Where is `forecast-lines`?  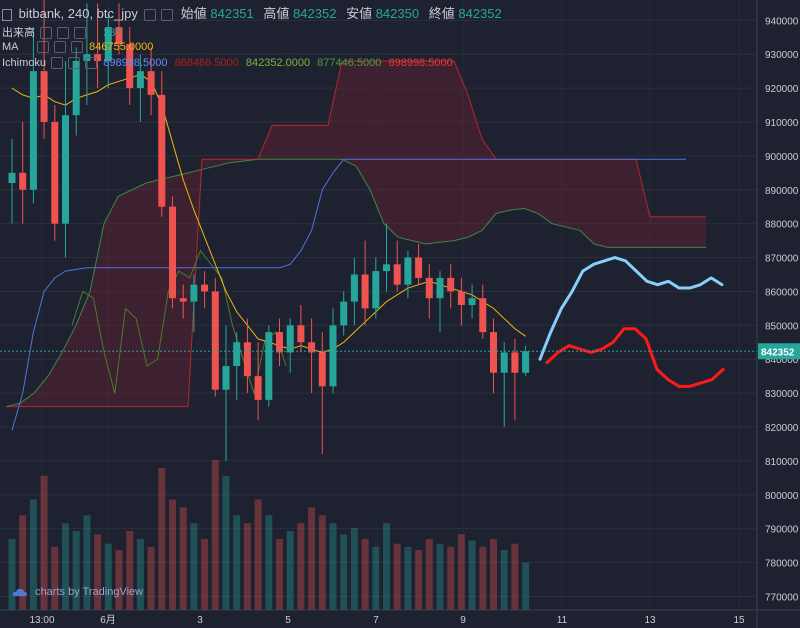
forecast-lines is located at coordinates (631, 322).